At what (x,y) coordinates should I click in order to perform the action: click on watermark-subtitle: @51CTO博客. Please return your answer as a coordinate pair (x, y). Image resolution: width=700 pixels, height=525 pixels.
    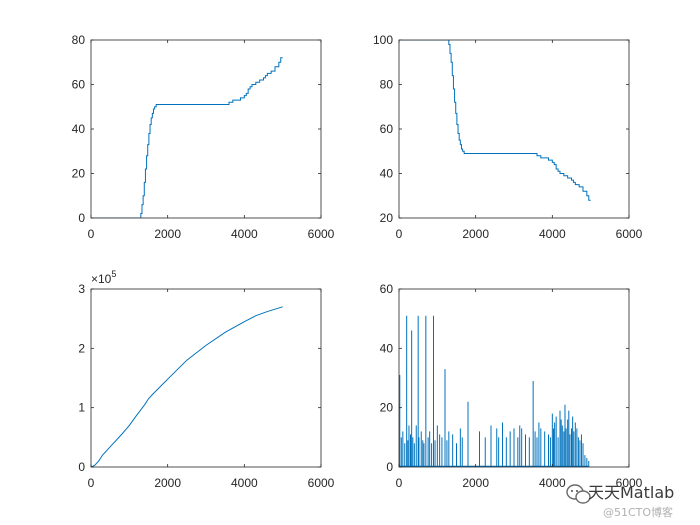
    Looking at the image, I should click on (638, 512).